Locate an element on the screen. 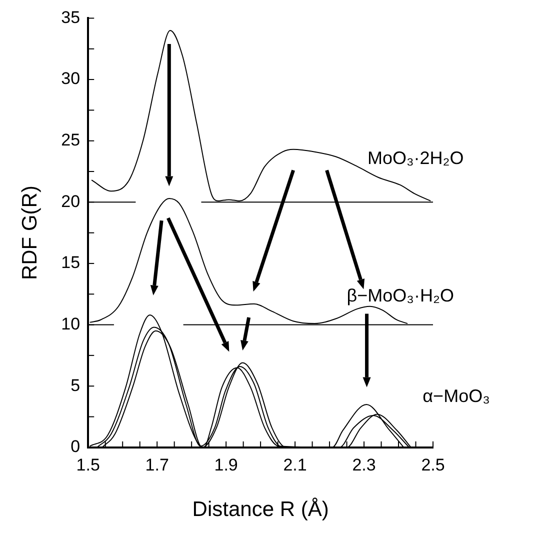 Image resolution: width=553 pixels, height=537 pixels. y-axis-title: RDF G(R) is located at coordinates (30, 233).